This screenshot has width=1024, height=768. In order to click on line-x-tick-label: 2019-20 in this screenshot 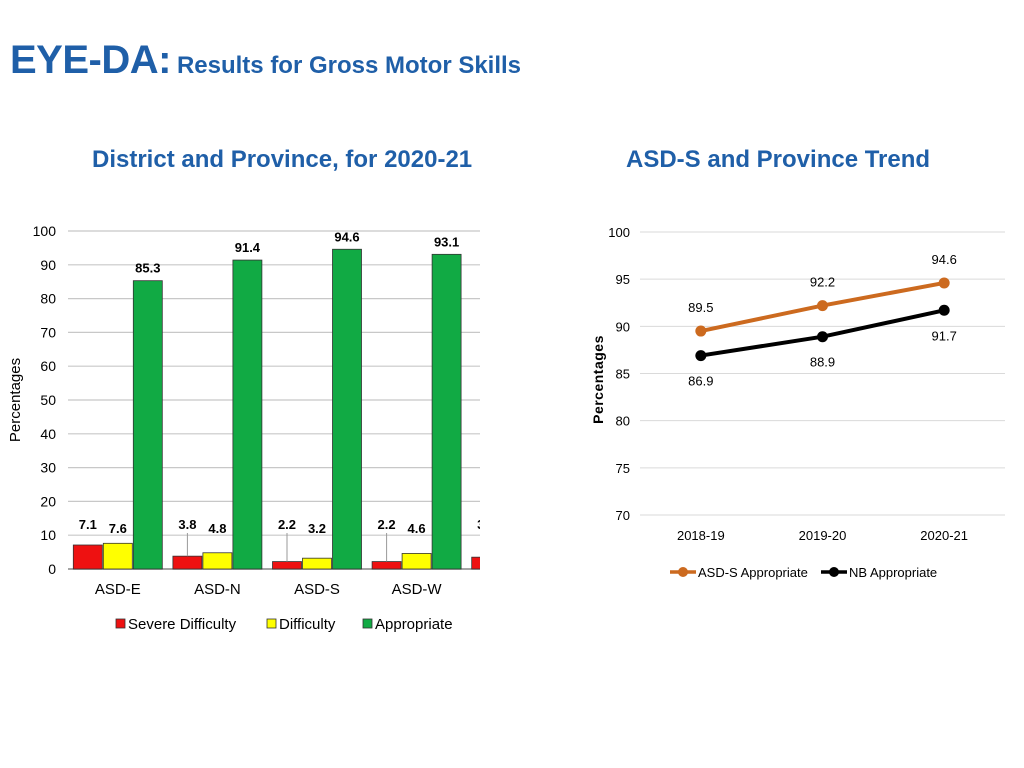, I will do `click(823, 535)`.